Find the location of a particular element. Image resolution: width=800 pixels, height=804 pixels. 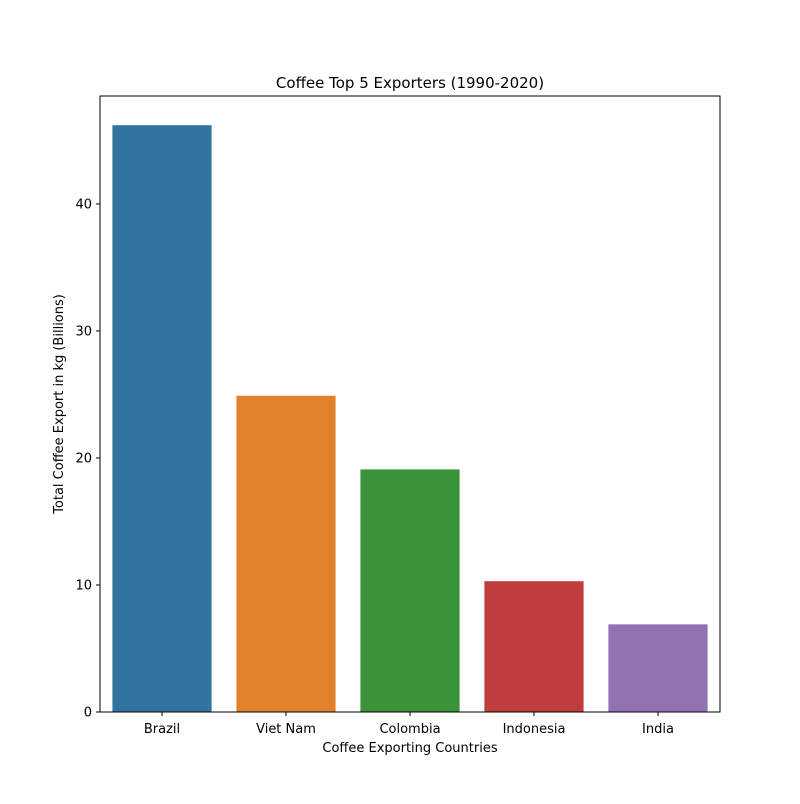

y-tick-label: 10 is located at coordinates (83, 585).